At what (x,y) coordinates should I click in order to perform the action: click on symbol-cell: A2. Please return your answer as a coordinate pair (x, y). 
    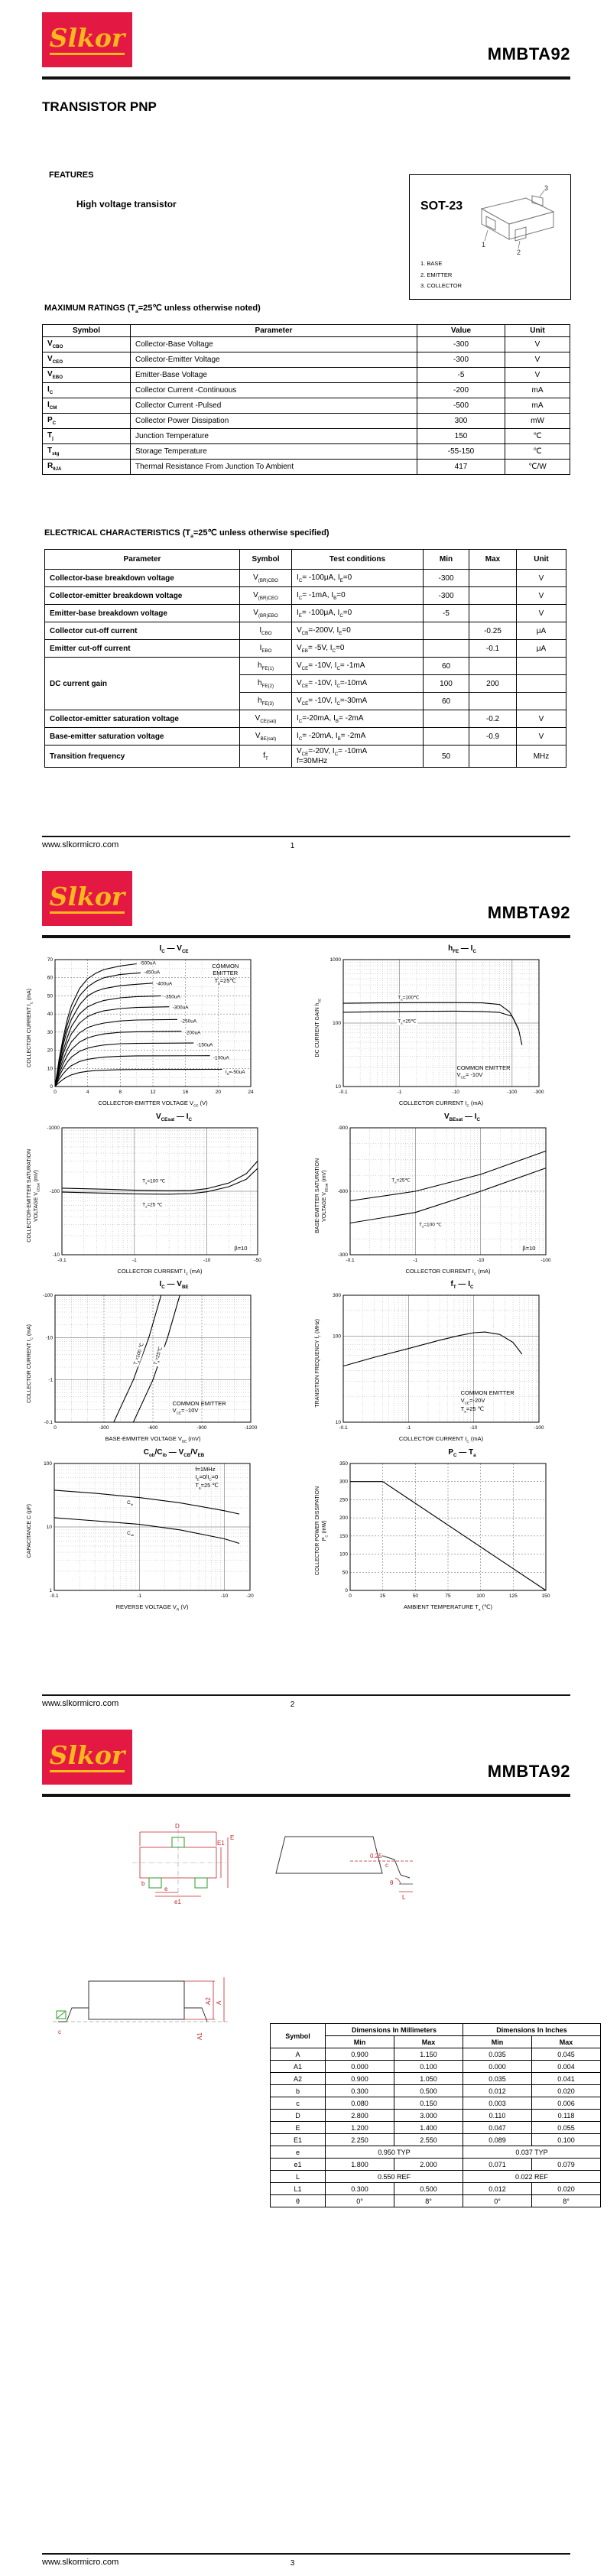
    Looking at the image, I should click on (298, 2079).